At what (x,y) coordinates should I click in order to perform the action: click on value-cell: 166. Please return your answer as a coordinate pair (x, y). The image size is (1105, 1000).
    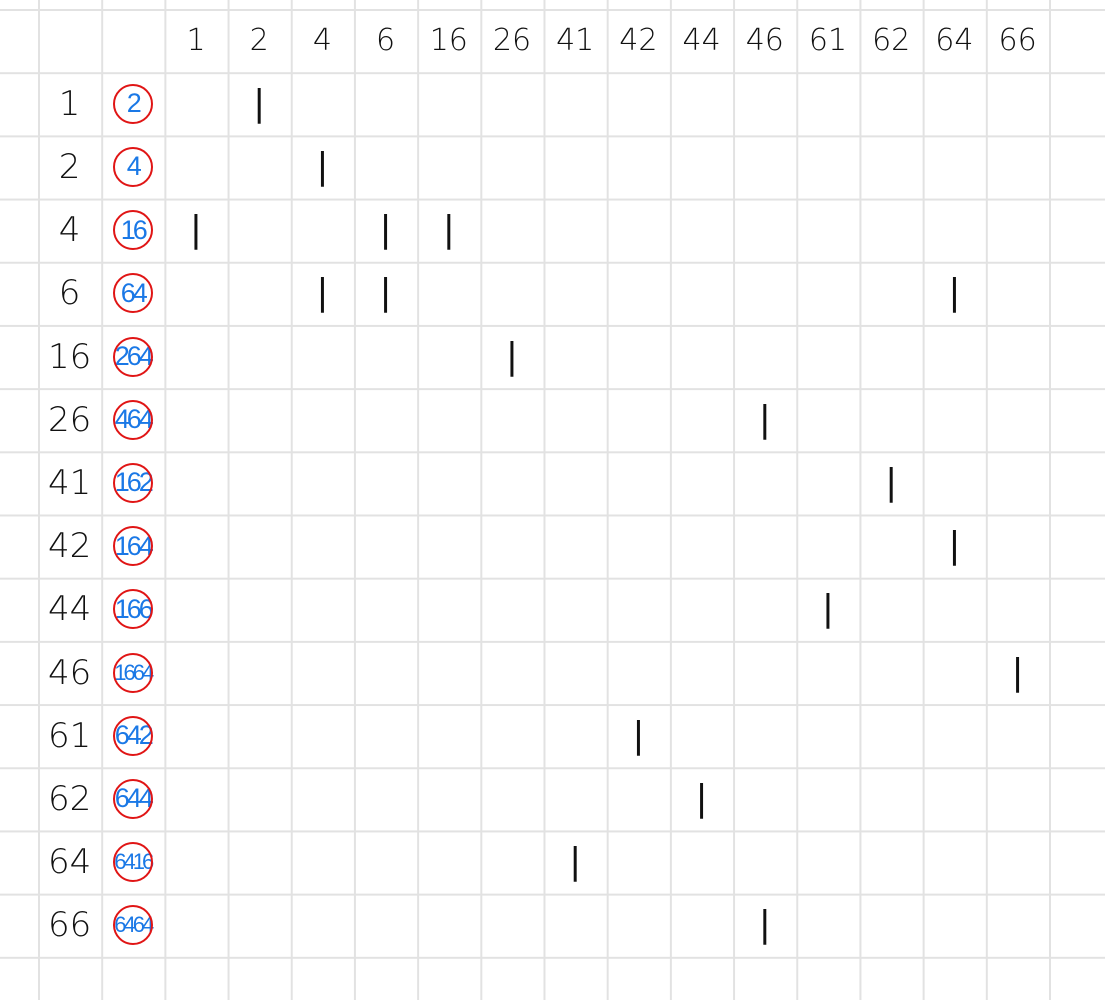
    Looking at the image, I should click on (132, 609).